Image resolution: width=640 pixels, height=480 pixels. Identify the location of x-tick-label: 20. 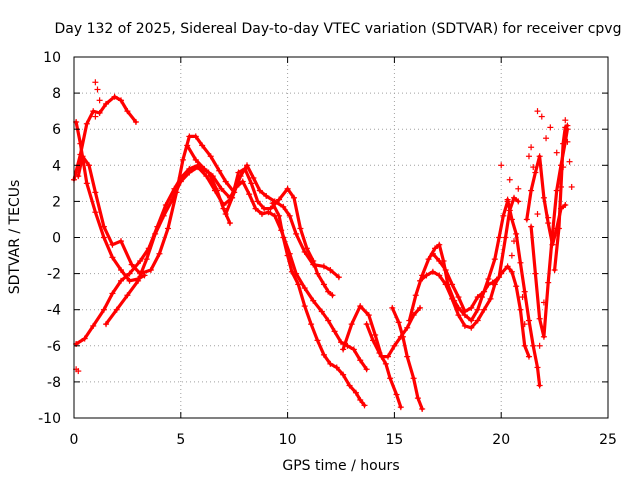
(501, 440).